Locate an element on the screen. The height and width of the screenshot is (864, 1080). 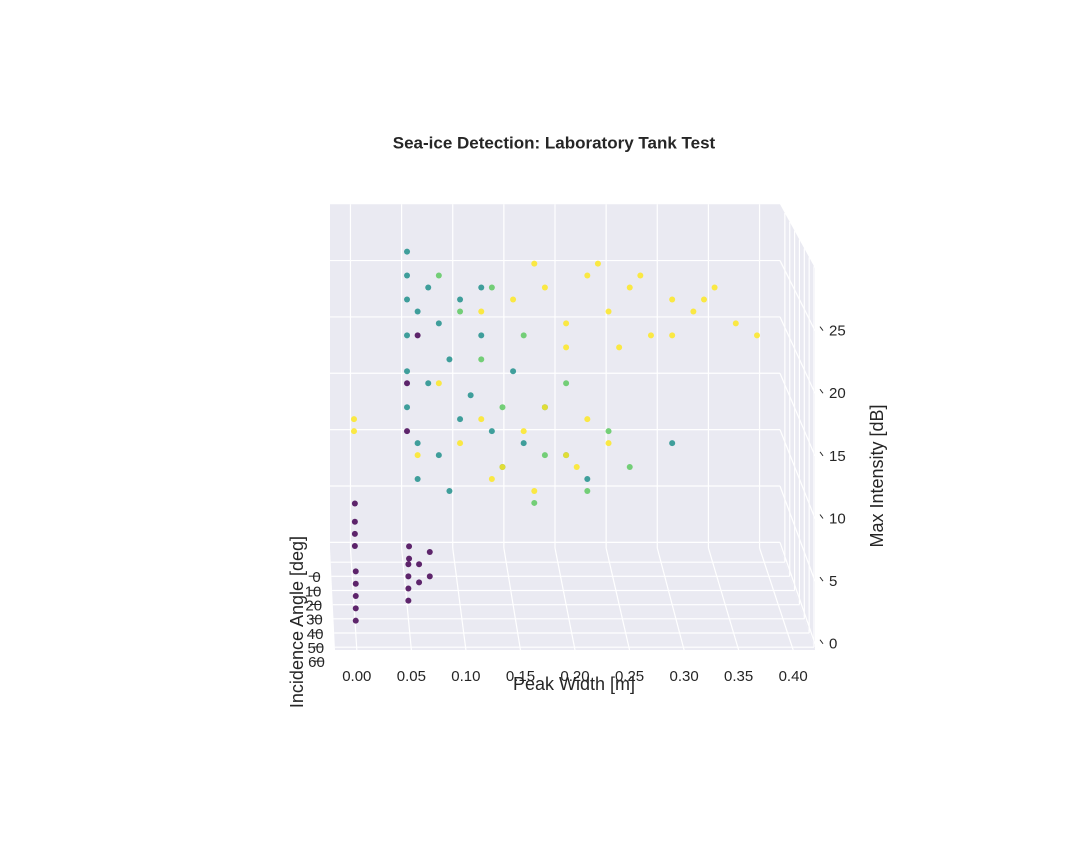
x-axis-title: Peak Width [m] is located at coordinates (574, 684).